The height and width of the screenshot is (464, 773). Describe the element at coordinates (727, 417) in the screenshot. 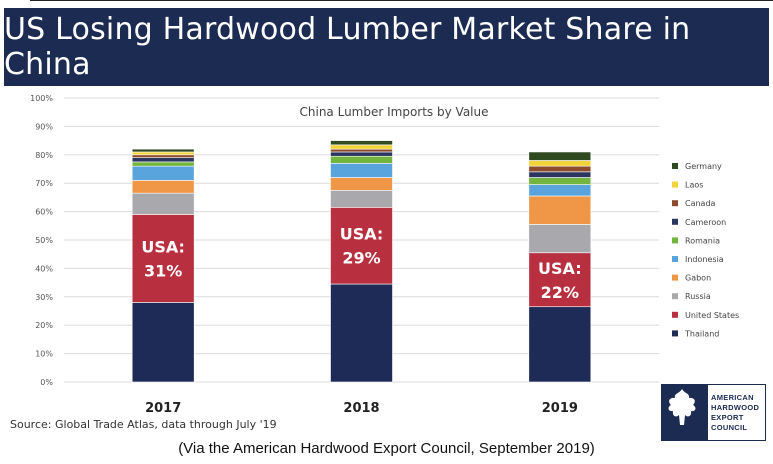

I see `logo-line: EXPORT` at that location.